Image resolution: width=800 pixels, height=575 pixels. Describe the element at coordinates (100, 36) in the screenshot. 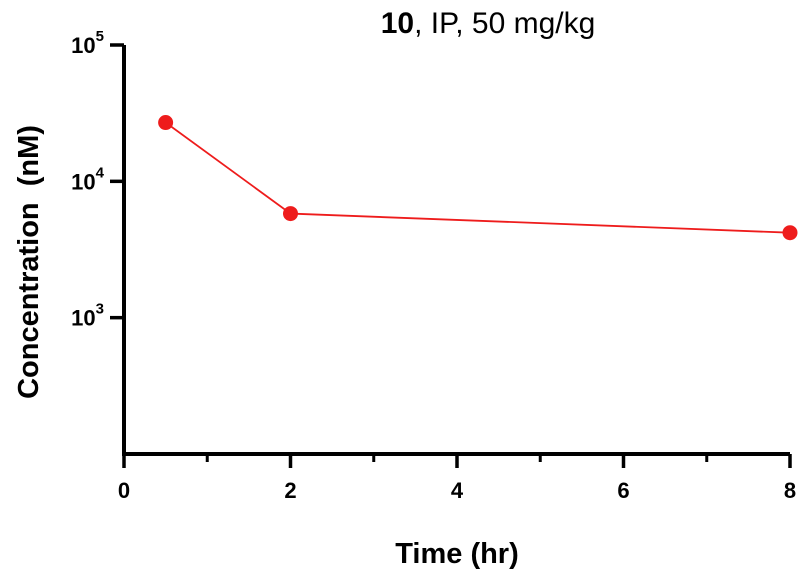

I see `y-tick-exponent: 5` at that location.